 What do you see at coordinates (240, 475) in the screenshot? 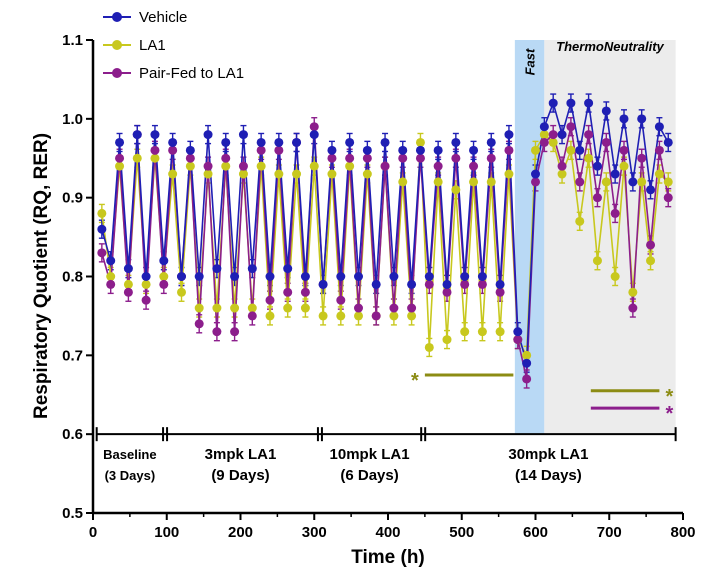
I see `phase-sublabel-1: (9 Days)` at bounding box center [240, 475].